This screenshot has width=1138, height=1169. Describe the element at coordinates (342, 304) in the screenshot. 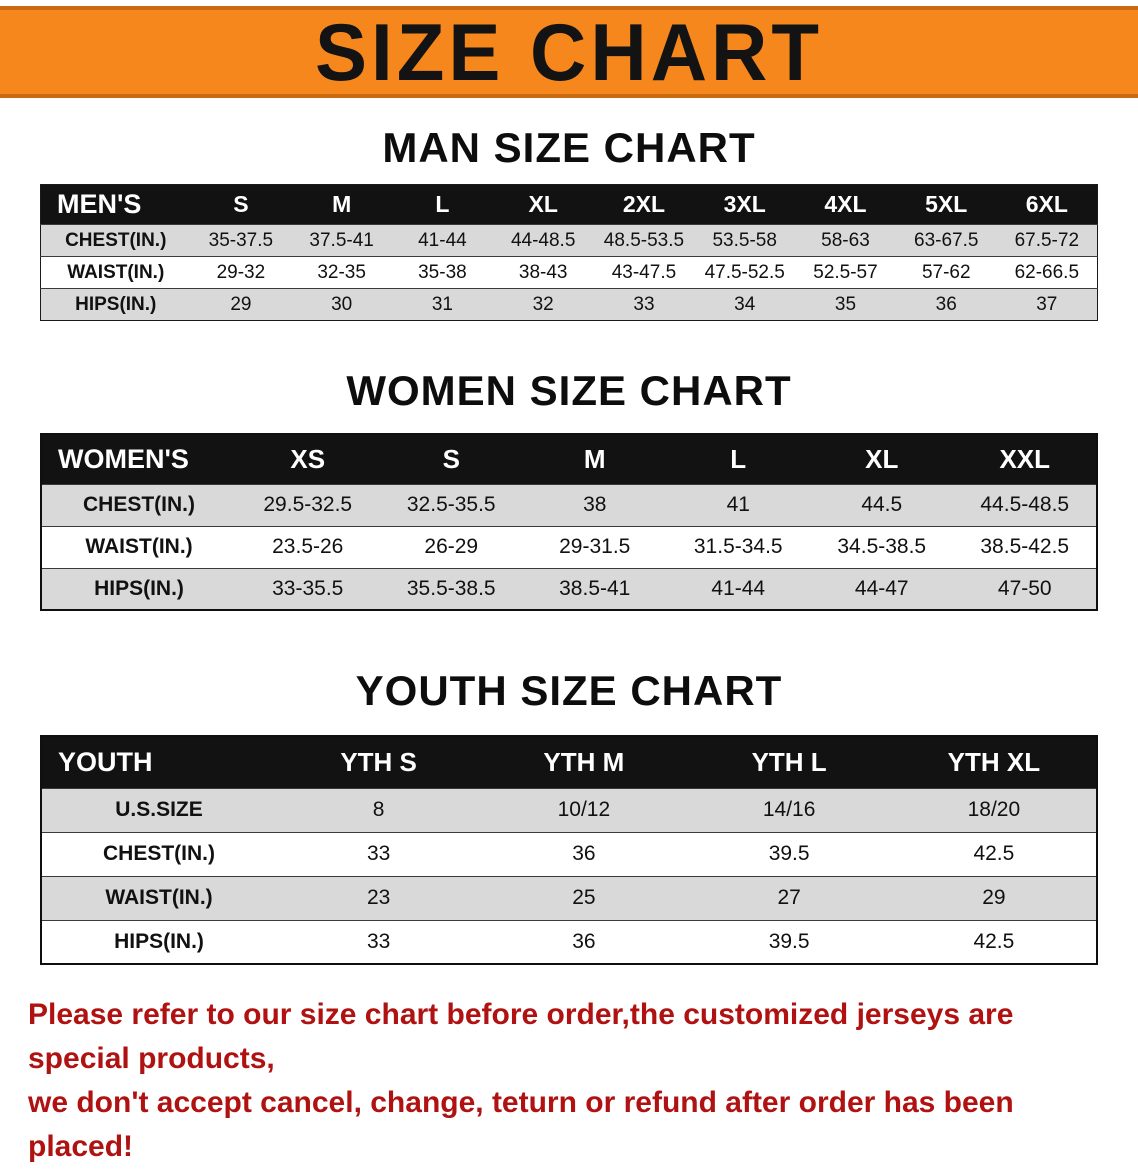

I see `value-cell: 30` at that location.